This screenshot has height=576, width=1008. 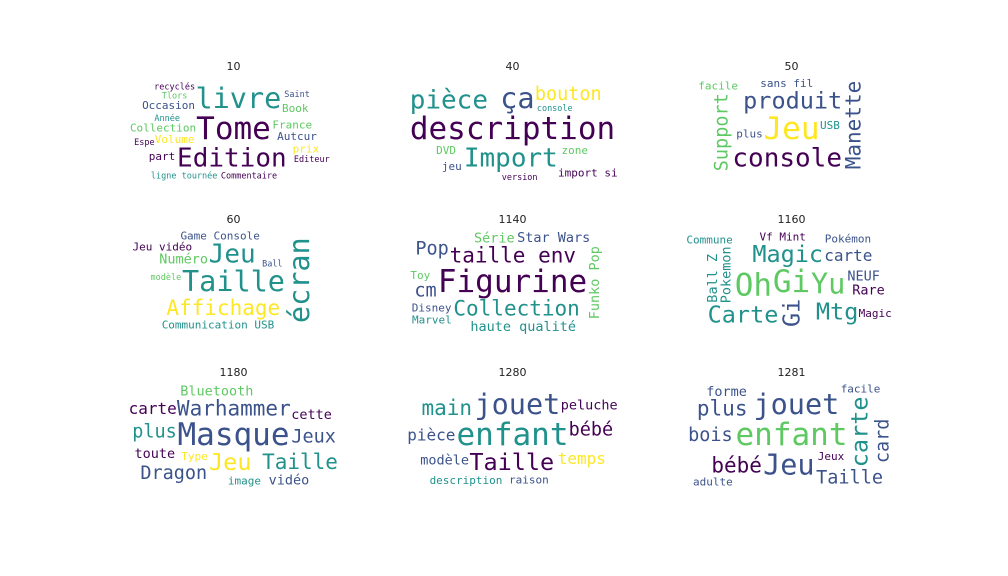 I want to click on cloud-word: Affichage, so click(x=223, y=308).